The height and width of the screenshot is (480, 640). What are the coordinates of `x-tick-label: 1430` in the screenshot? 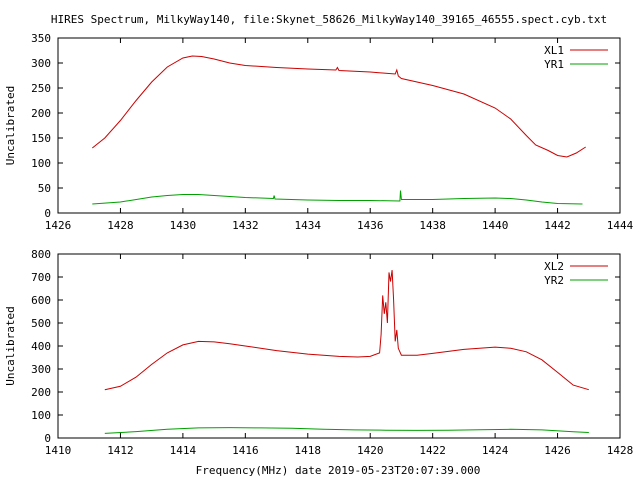 It's located at (183, 225).